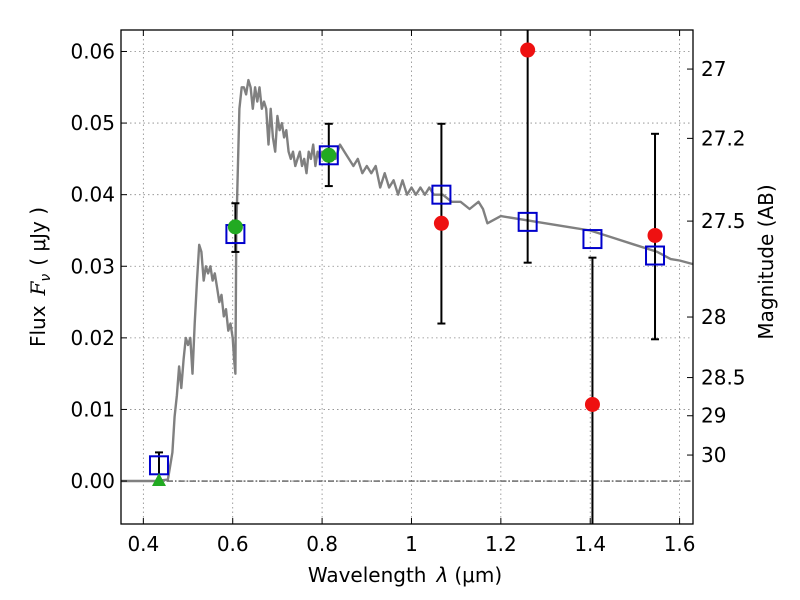 The width and height of the screenshot is (800, 600). Describe the element at coordinates (713, 455) in the screenshot. I see `y2-tick-label: 30` at that location.